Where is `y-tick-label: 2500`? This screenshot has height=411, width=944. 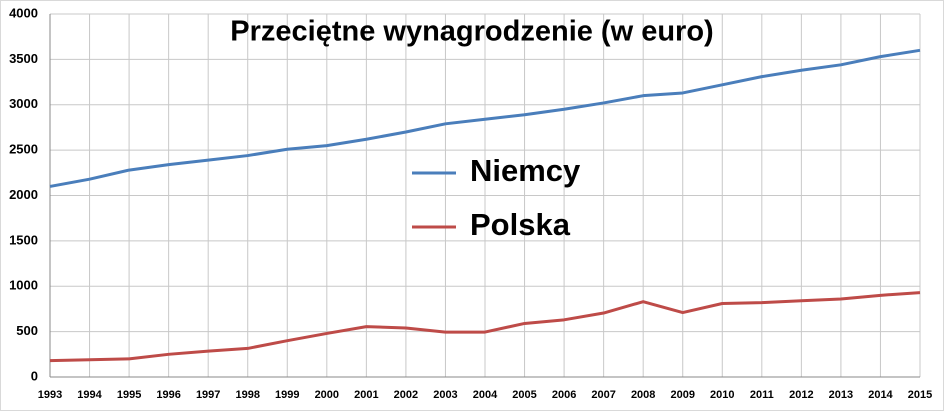
y-tick-label: 2500 is located at coordinates (23, 149).